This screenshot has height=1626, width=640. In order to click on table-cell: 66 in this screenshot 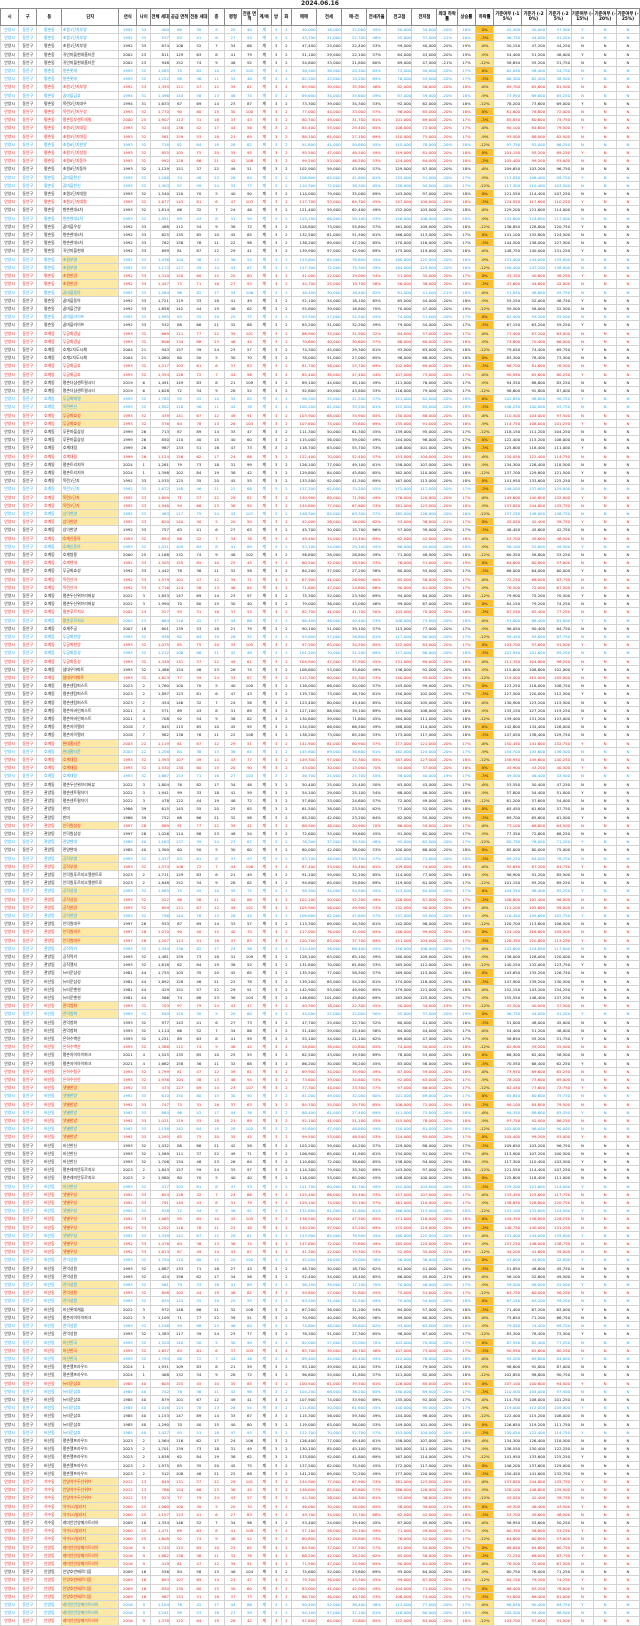, I will do `click(179, 210)`.